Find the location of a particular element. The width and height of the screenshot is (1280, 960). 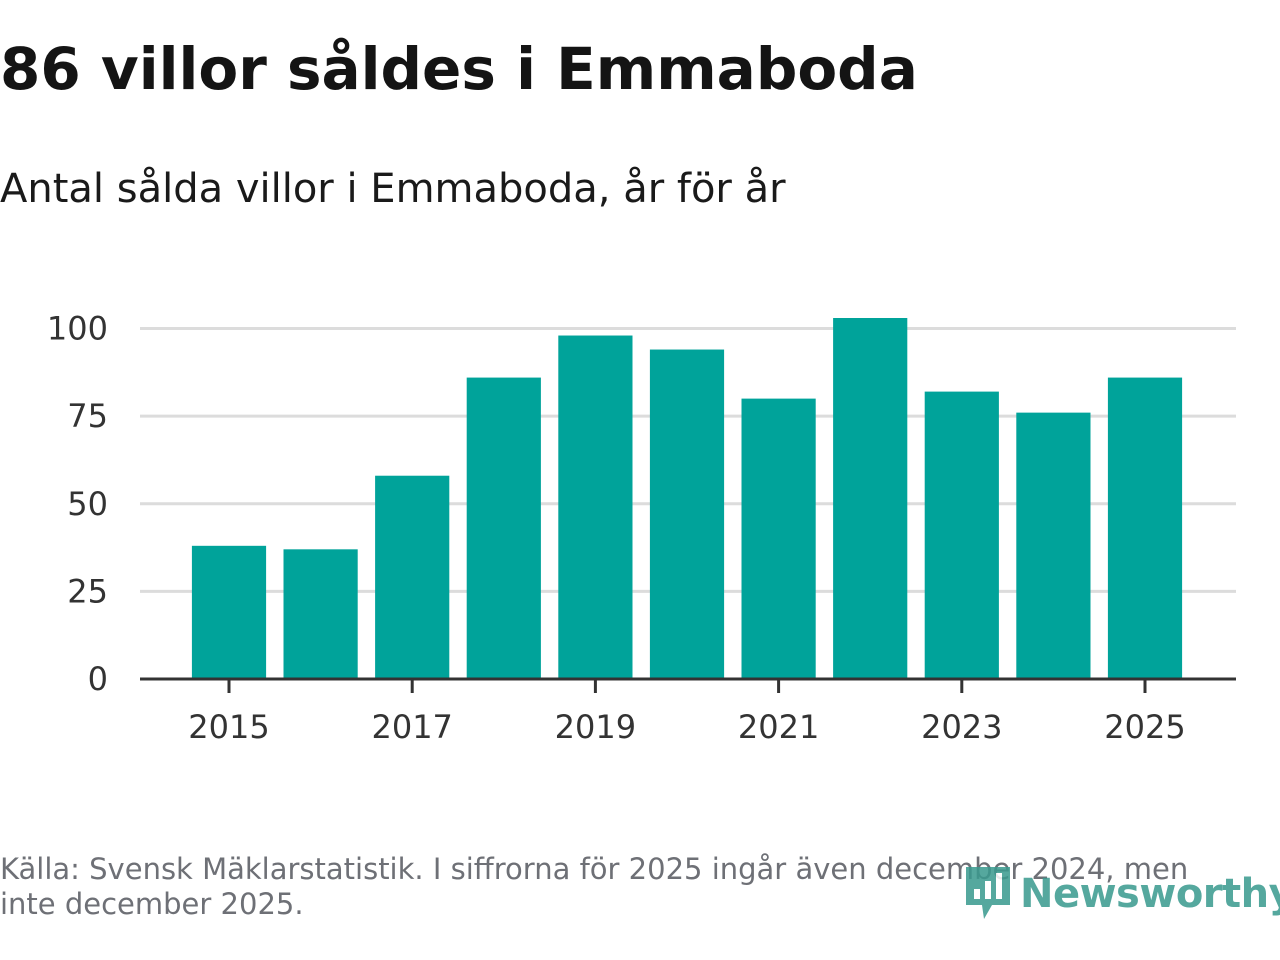

x-tick-label-2015: 2015 is located at coordinates (228, 727).